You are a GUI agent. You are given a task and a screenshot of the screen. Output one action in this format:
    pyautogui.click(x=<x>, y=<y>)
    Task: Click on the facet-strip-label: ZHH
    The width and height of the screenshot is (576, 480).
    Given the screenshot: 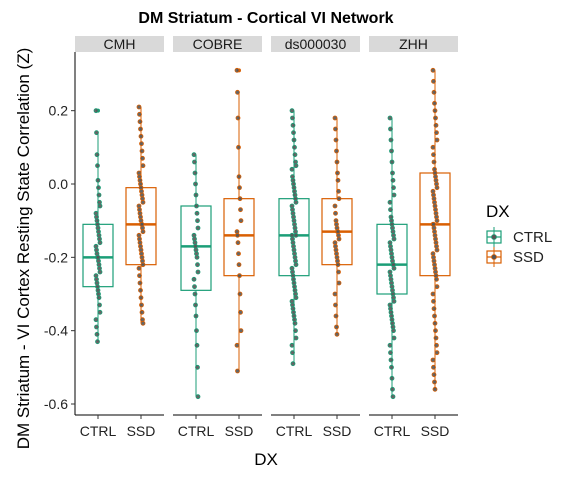 What is the action you would take?
    pyautogui.click(x=413, y=44)
    